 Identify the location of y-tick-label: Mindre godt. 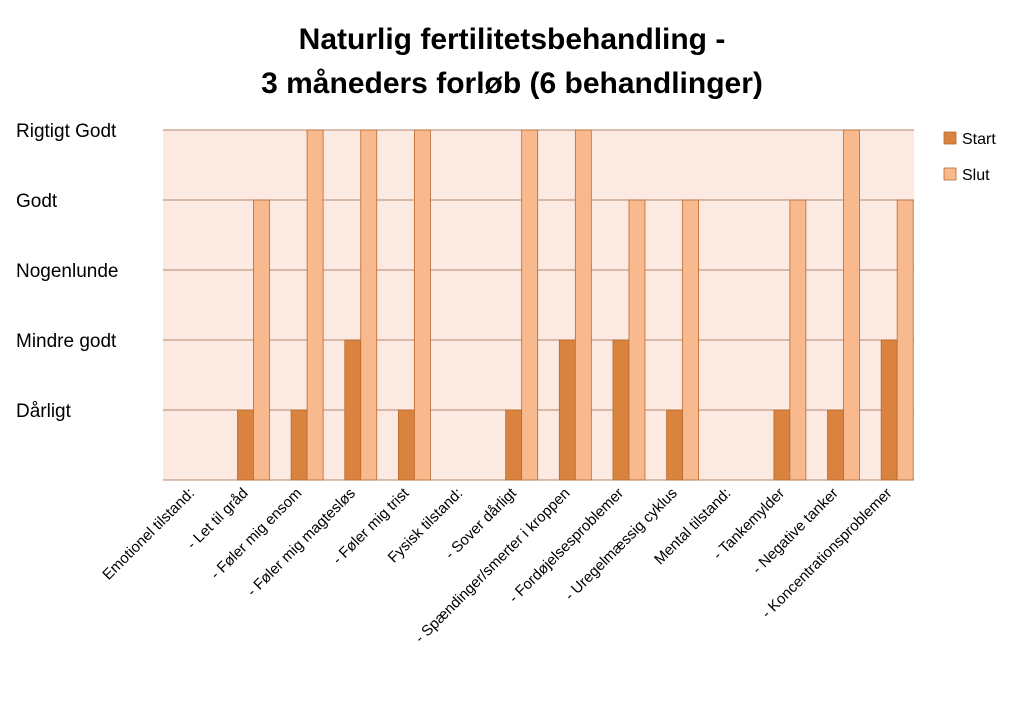
(66, 341).